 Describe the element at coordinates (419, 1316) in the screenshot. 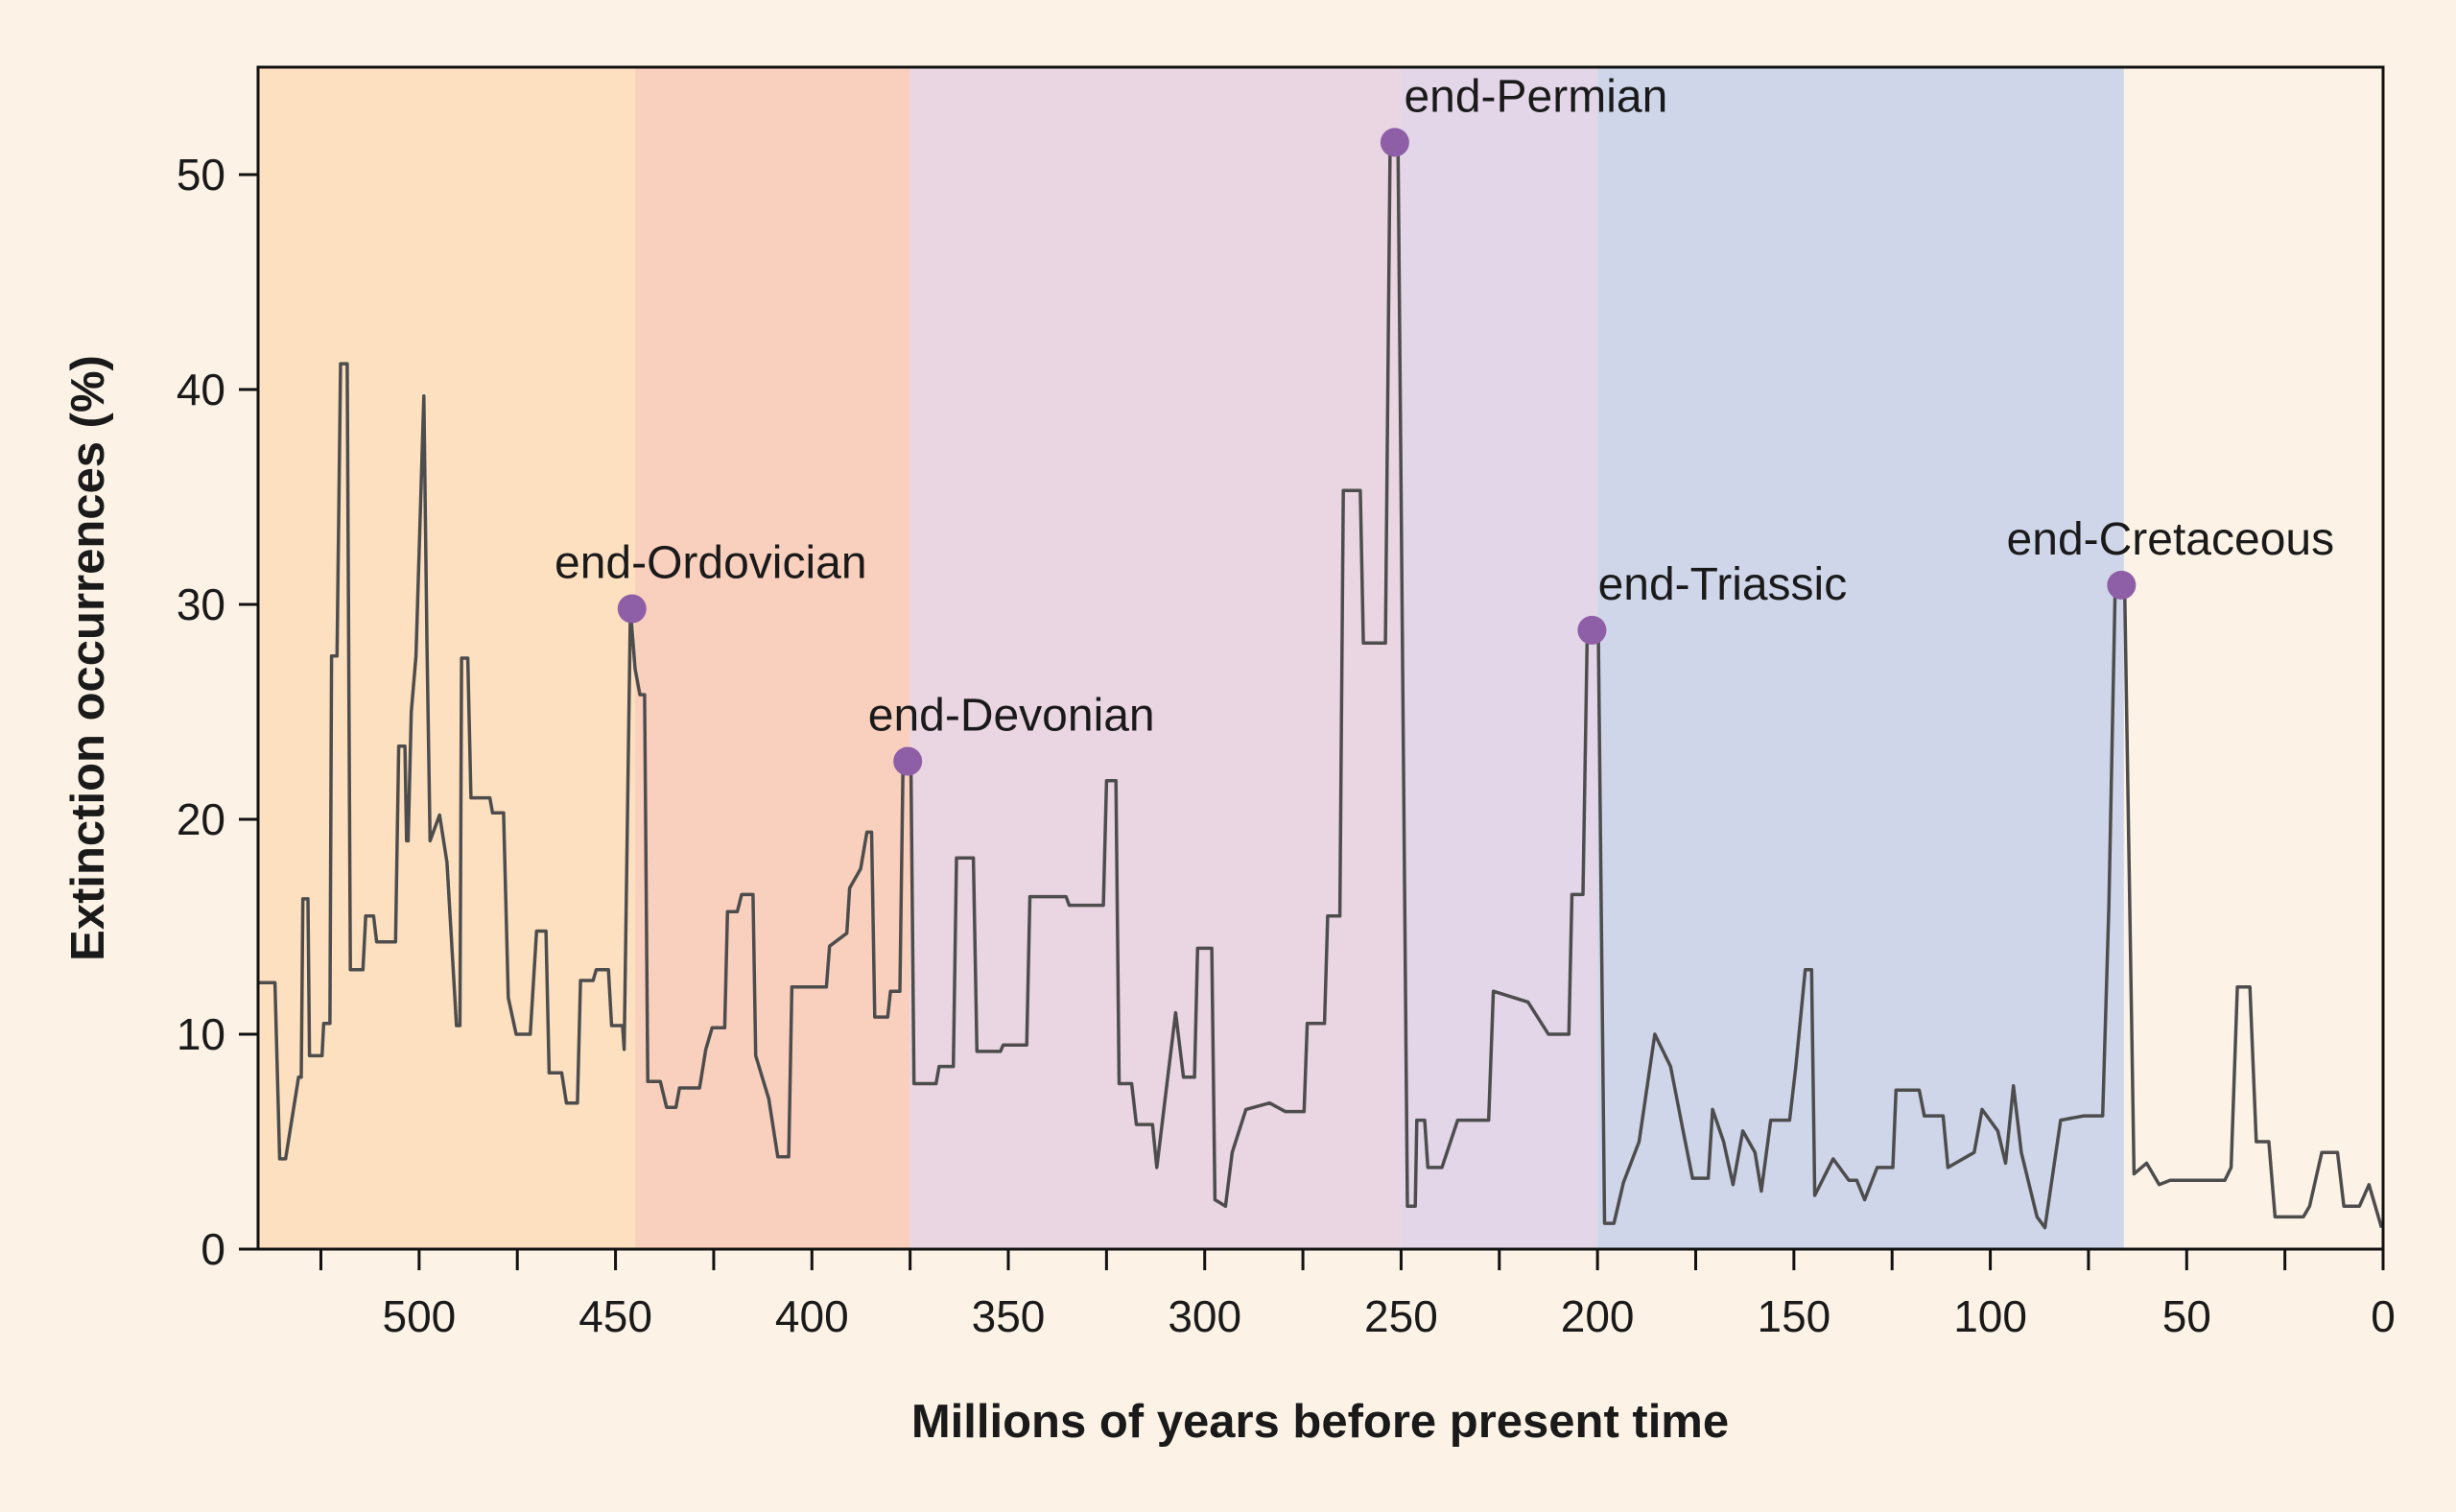

I see `x-tick-label: 500` at that location.